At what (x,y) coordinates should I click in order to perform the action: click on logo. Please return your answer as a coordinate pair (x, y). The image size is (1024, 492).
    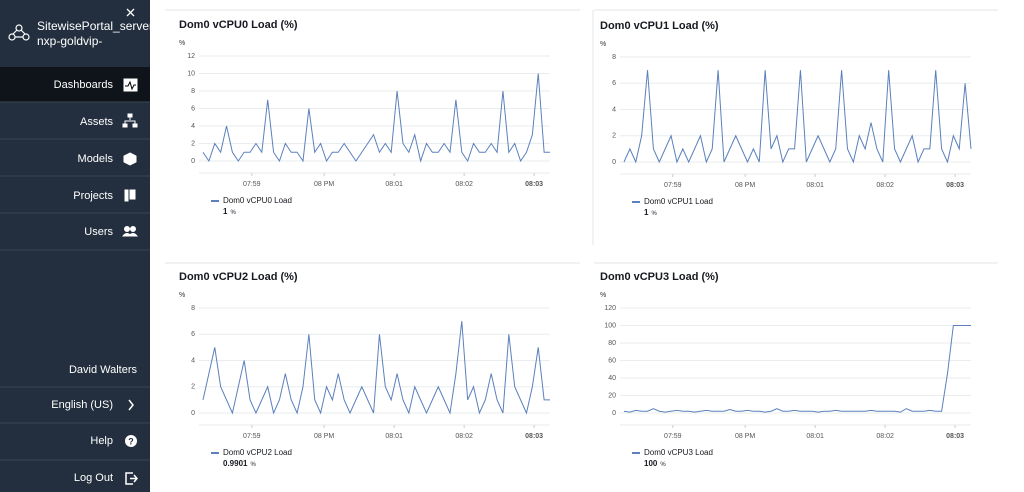
    Looking at the image, I should click on (19, 32).